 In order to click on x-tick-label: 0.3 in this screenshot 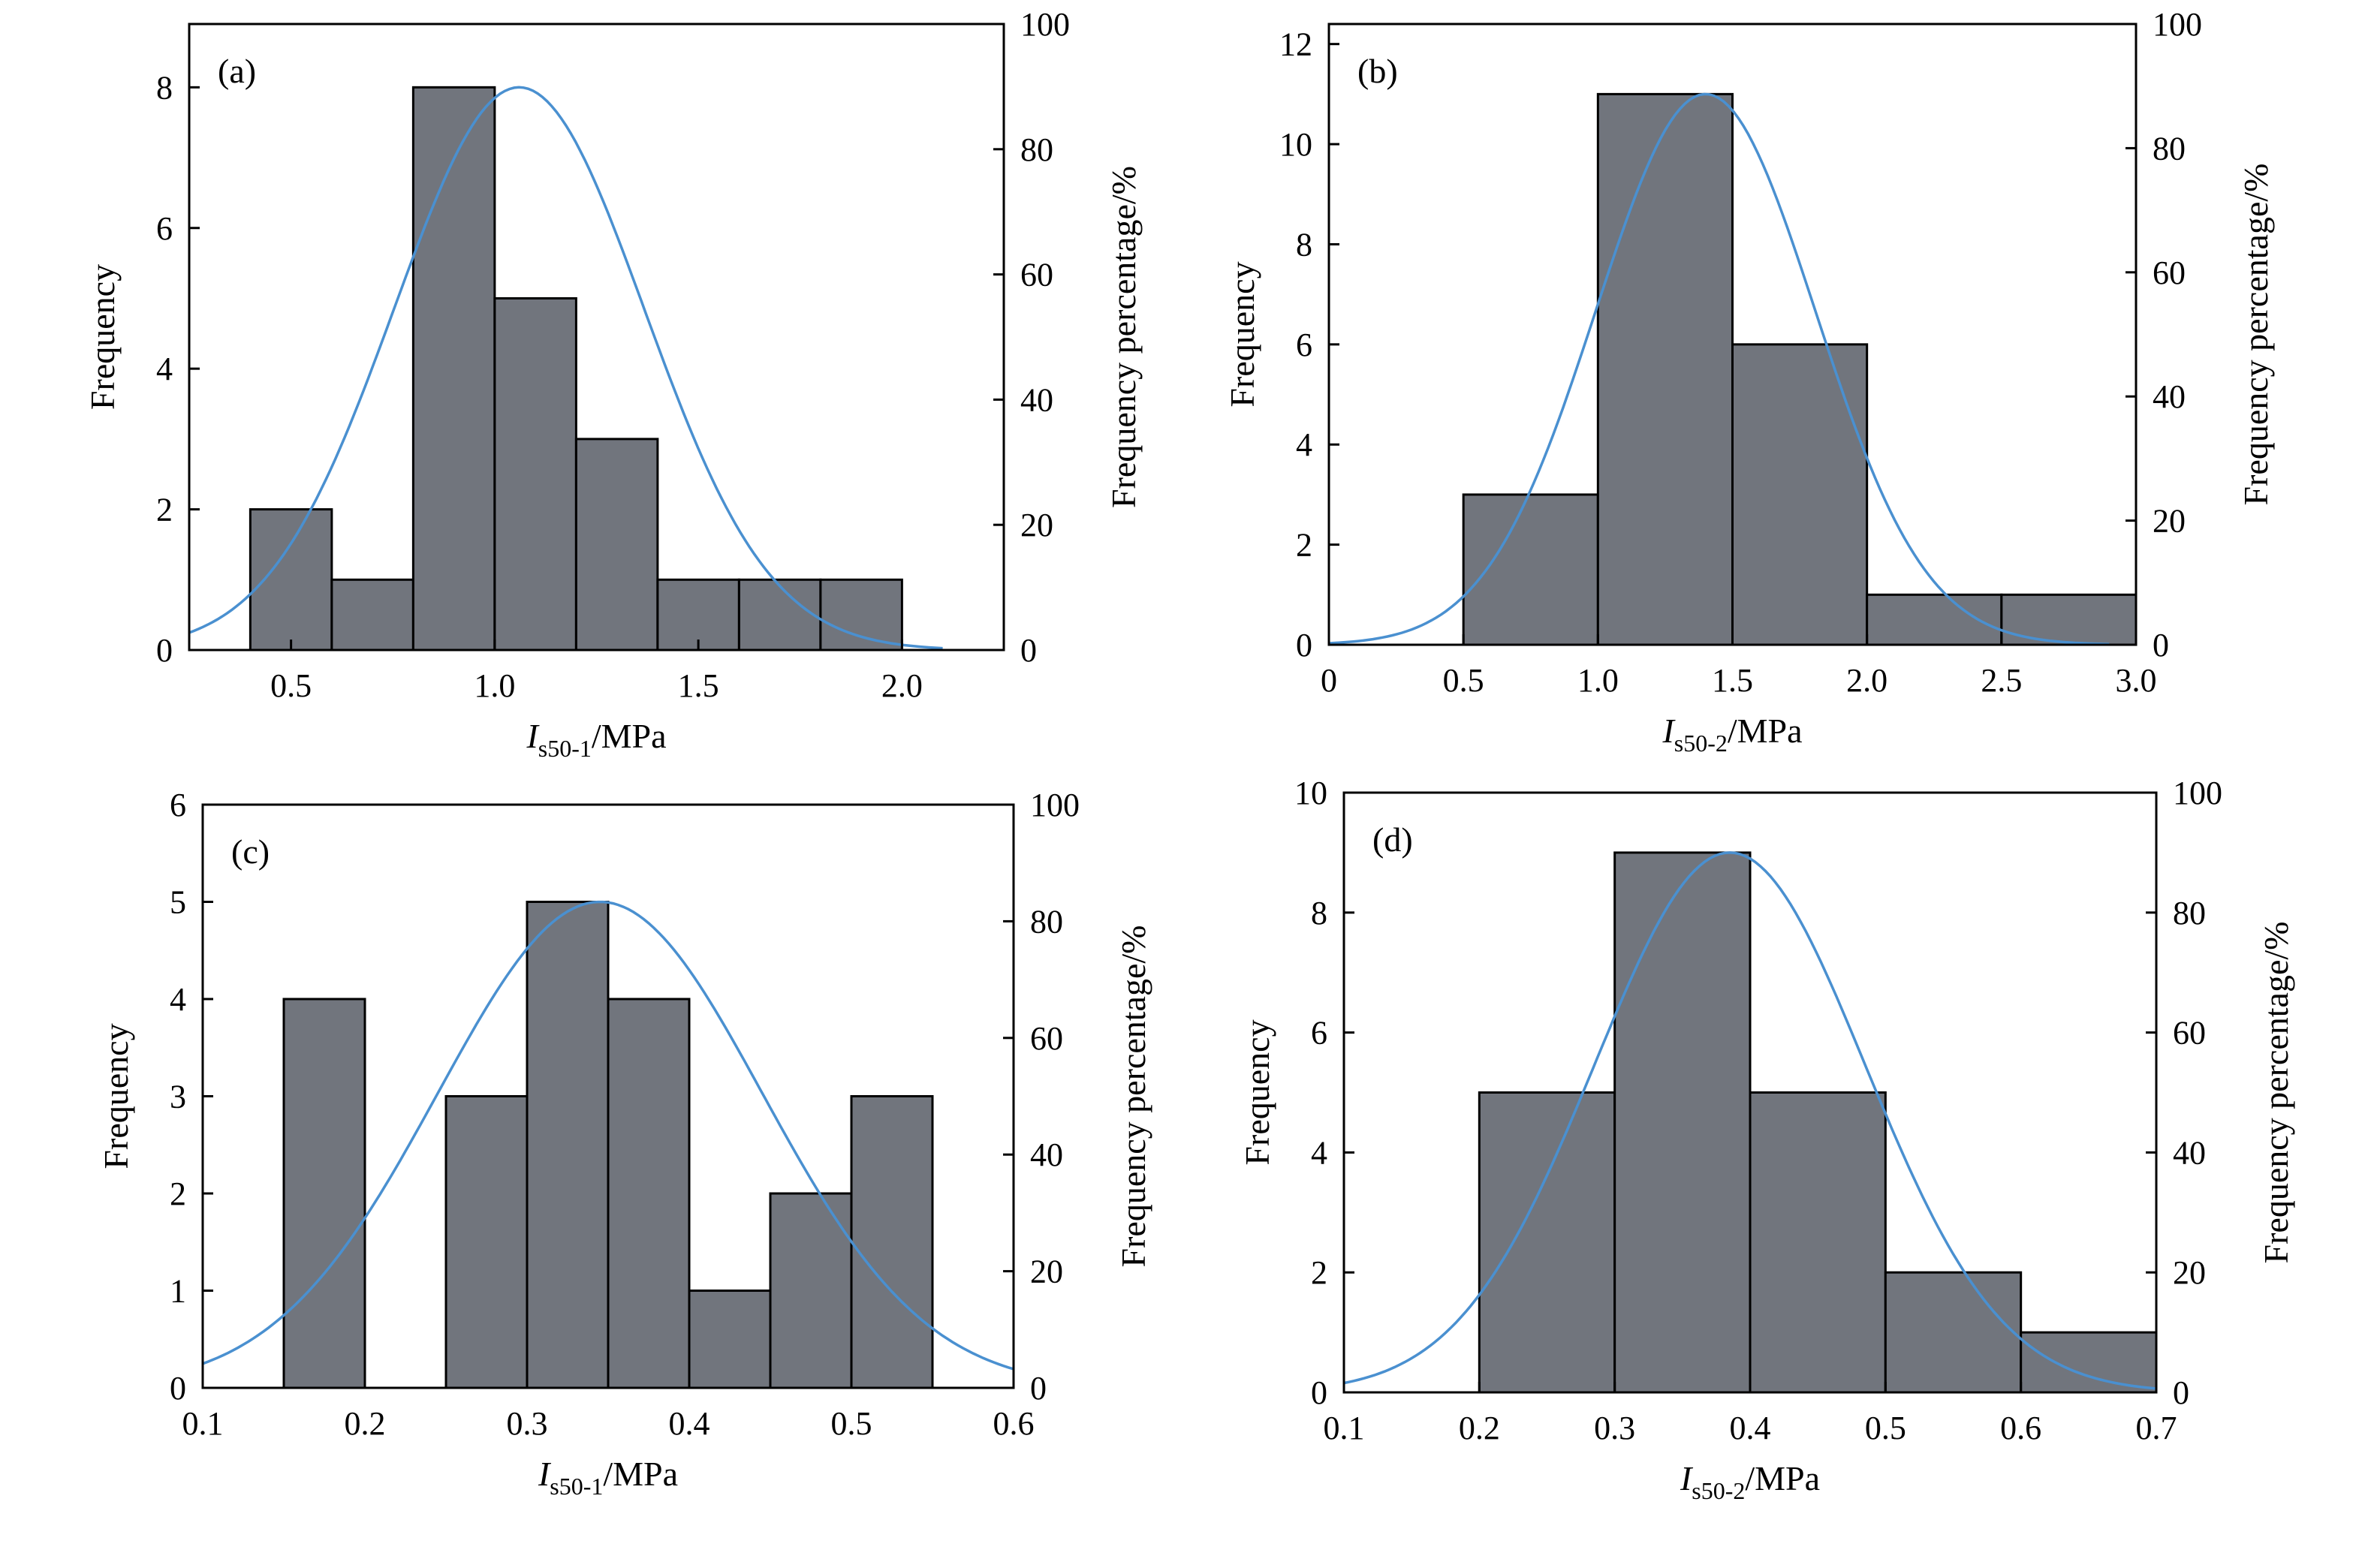, I will do `click(527, 1423)`.